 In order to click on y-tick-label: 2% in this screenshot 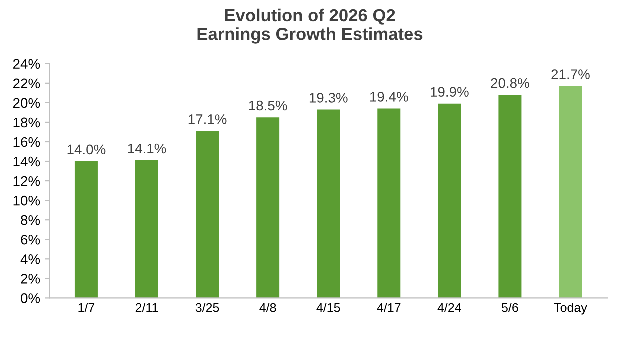, I will do `click(30, 279)`.